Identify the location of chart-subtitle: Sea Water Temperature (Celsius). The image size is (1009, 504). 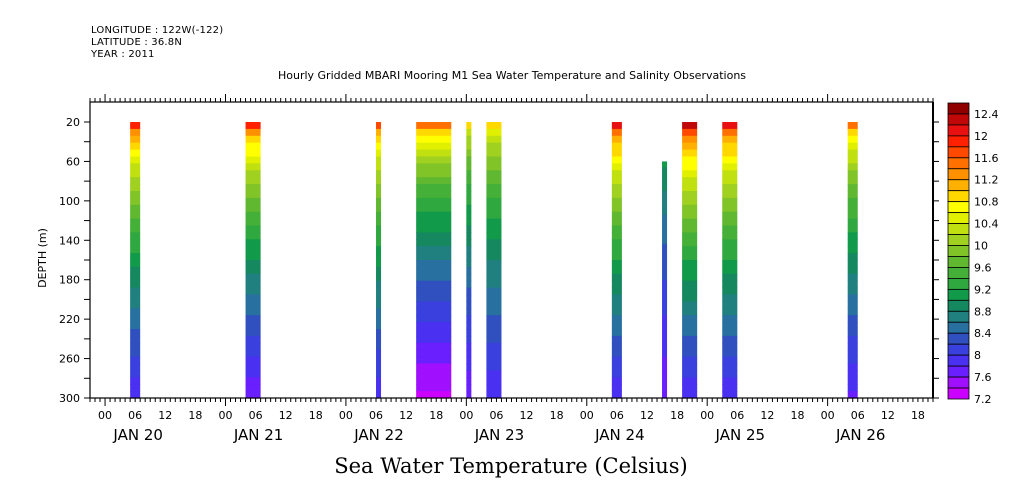
(511, 466).